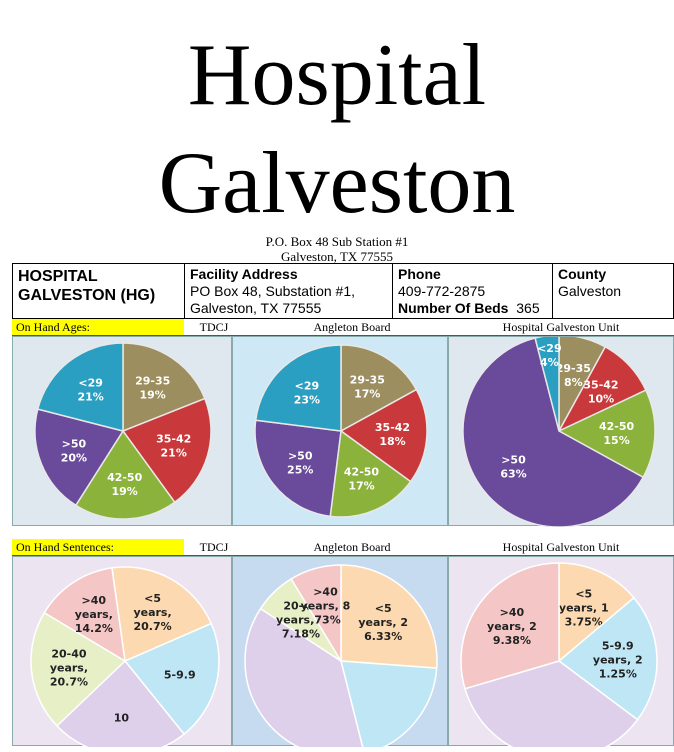  I want to click on facility-name-cell: HOSPITAL GALVESTON (HG), so click(99, 291).